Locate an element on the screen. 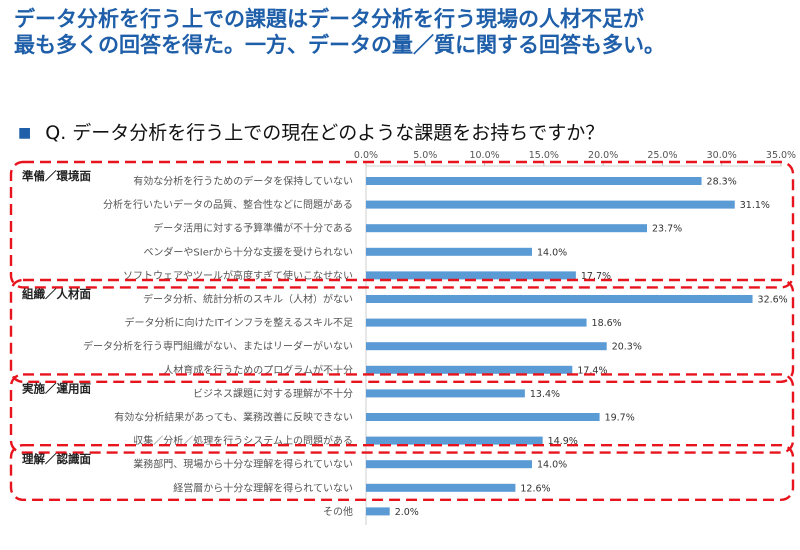 This screenshot has height=550, width=800. x-tick-label: 15.0% is located at coordinates (544, 155).